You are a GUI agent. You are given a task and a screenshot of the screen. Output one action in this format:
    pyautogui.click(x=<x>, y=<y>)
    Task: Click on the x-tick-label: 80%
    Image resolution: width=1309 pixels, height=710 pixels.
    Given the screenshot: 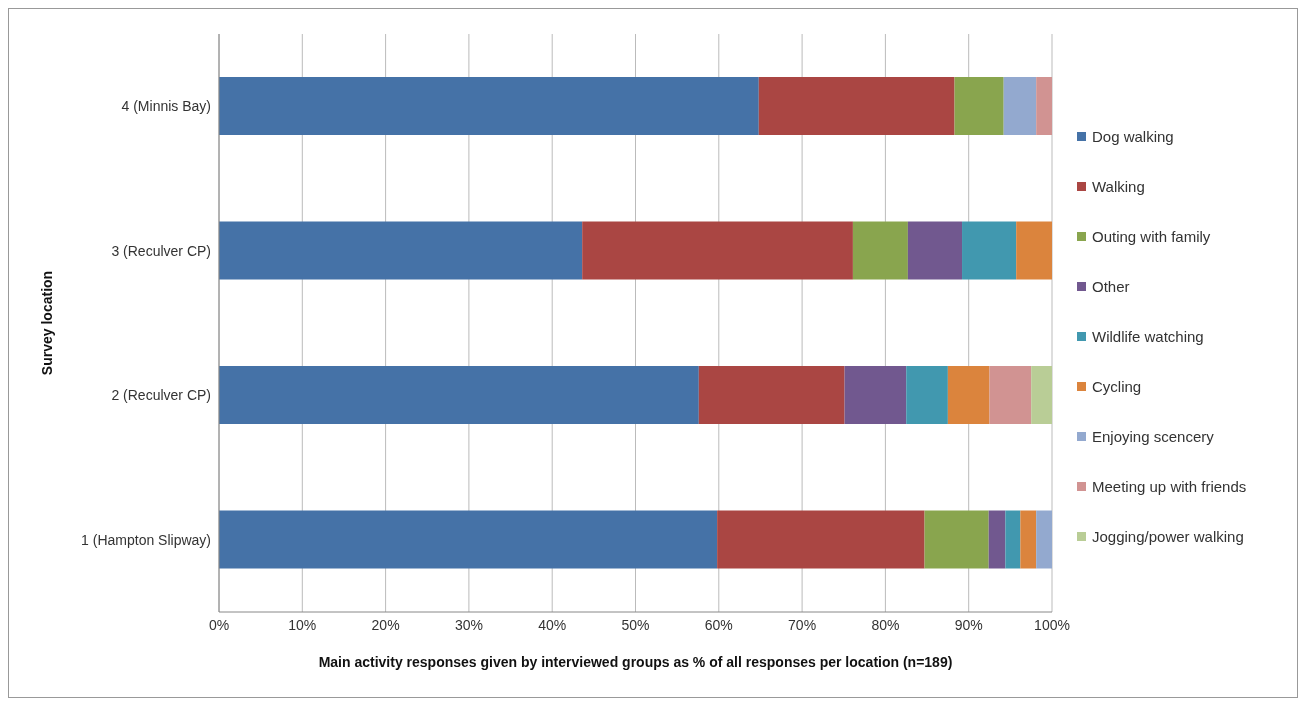 What is the action you would take?
    pyautogui.click(x=885, y=624)
    